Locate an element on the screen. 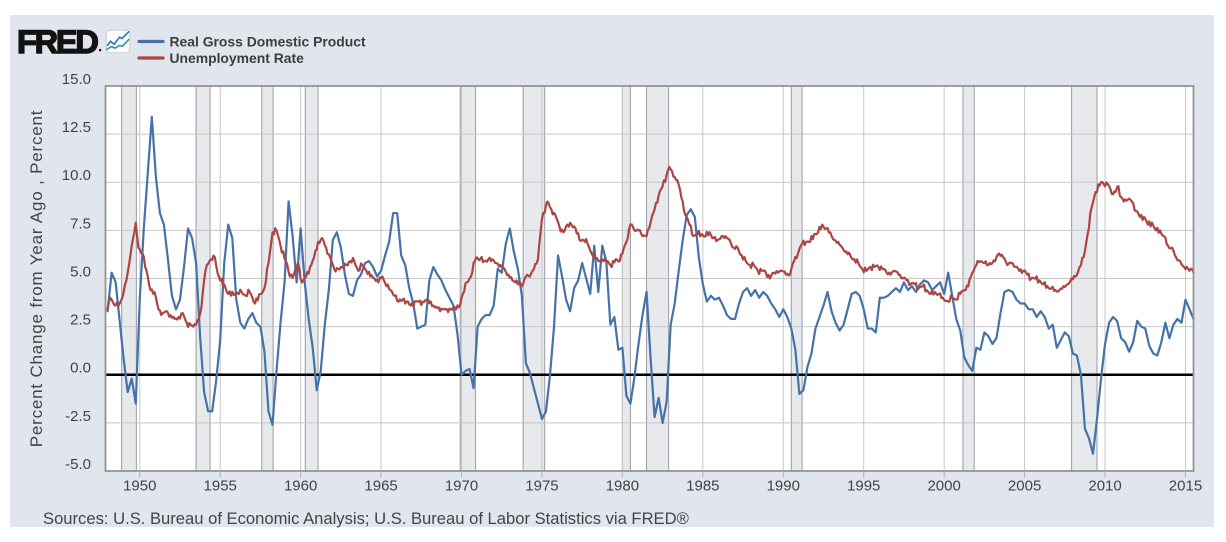 The height and width of the screenshot is (542, 1226). svg-text:Percent Change from Year Ago ,: Percent Change from Year Ago , Percent is located at coordinates (36, 279).